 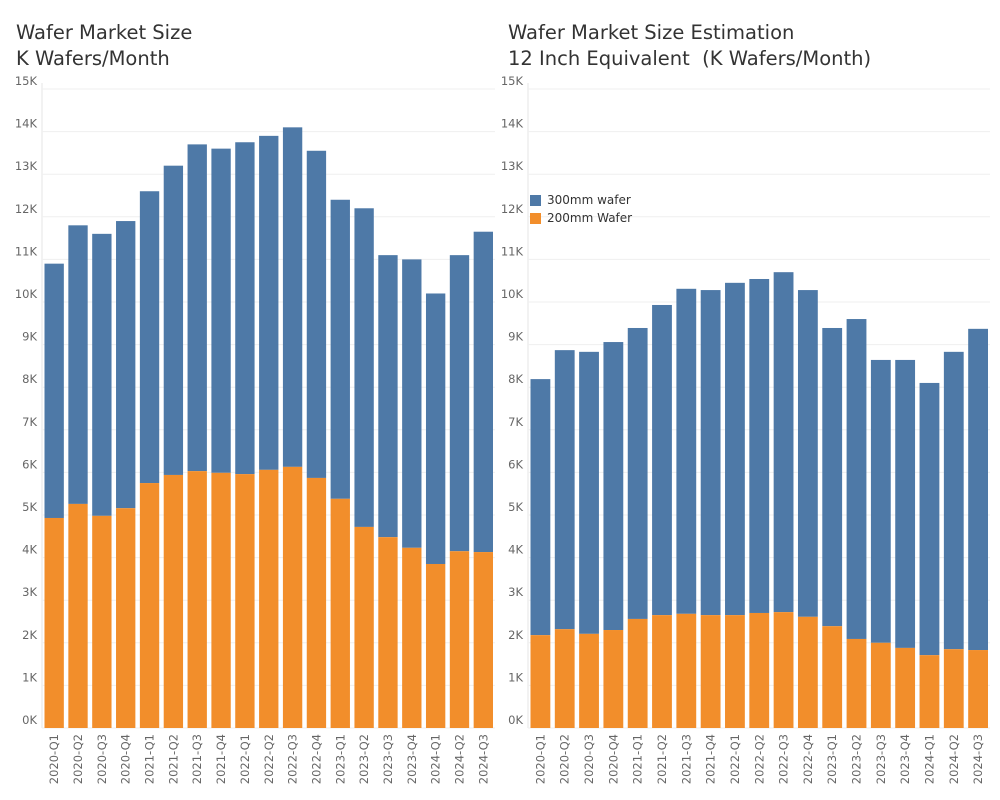 What do you see at coordinates (29, 720) in the screenshot?
I see `y-tick-label: 0K` at bounding box center [29, 720].